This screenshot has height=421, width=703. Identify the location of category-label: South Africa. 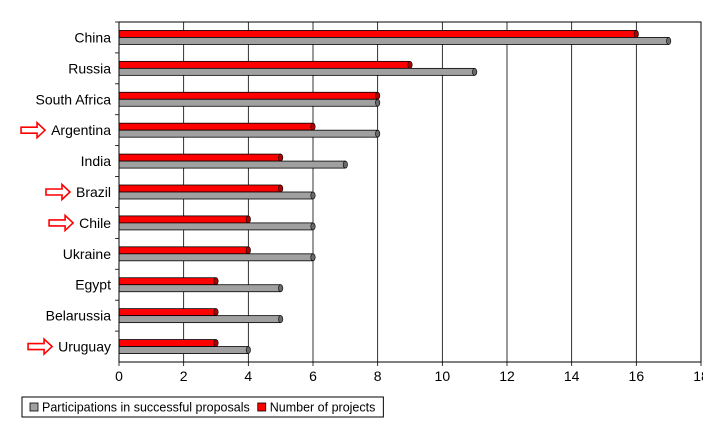
(74, 99).